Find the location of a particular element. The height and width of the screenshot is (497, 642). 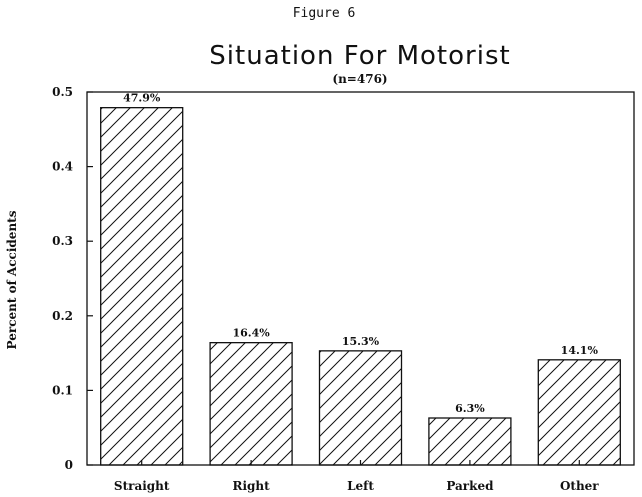

figure-label: Figure 6 is located at coordinates (324, 13).